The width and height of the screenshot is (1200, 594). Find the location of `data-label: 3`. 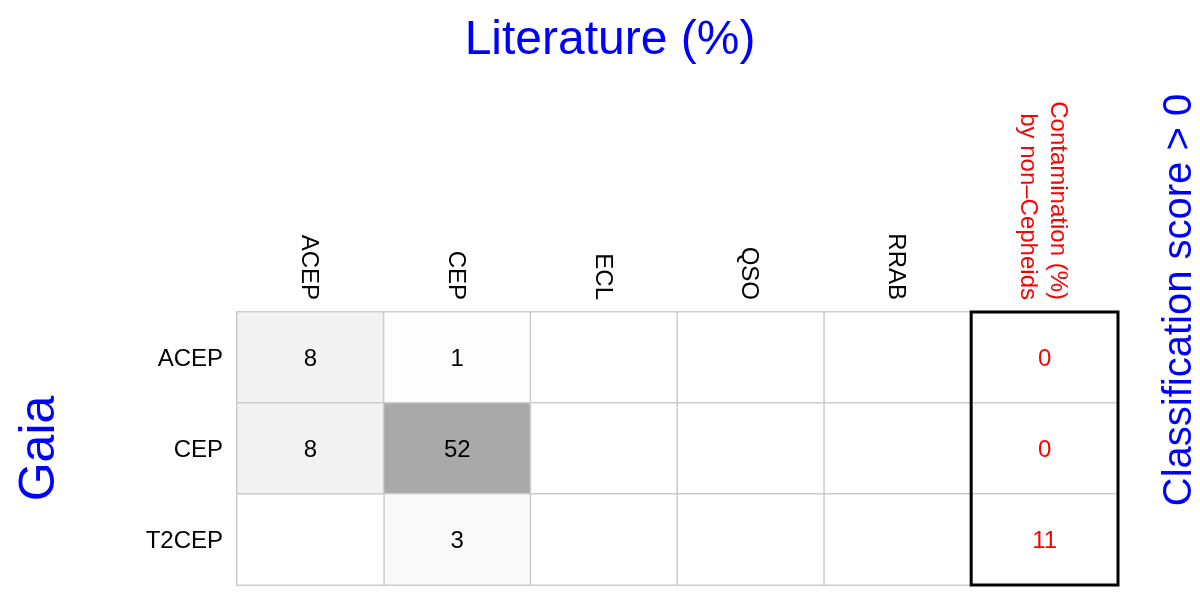

data-label: 3 is located at coordinates (457, 539).